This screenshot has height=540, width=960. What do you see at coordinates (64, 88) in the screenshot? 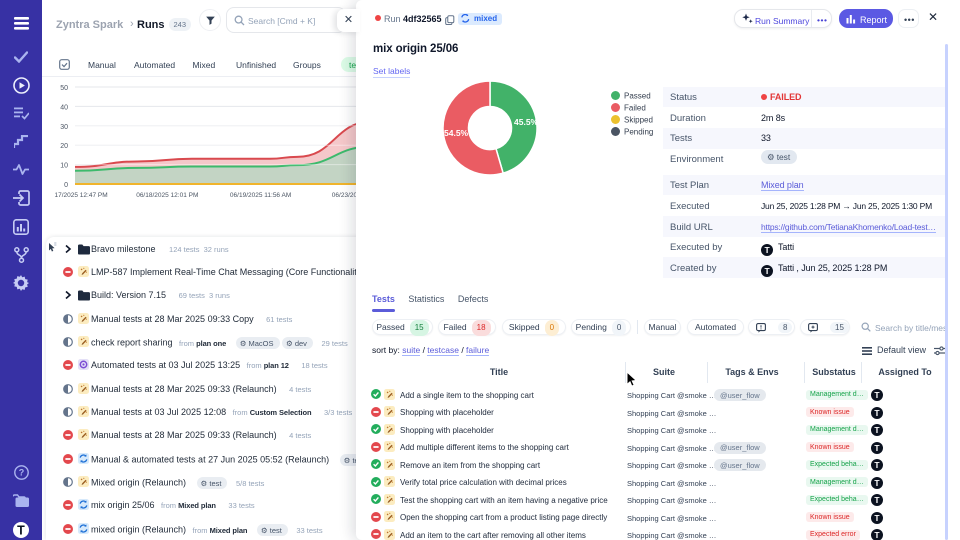
I see `svg-text: 50` at bounding box center [64, 88].